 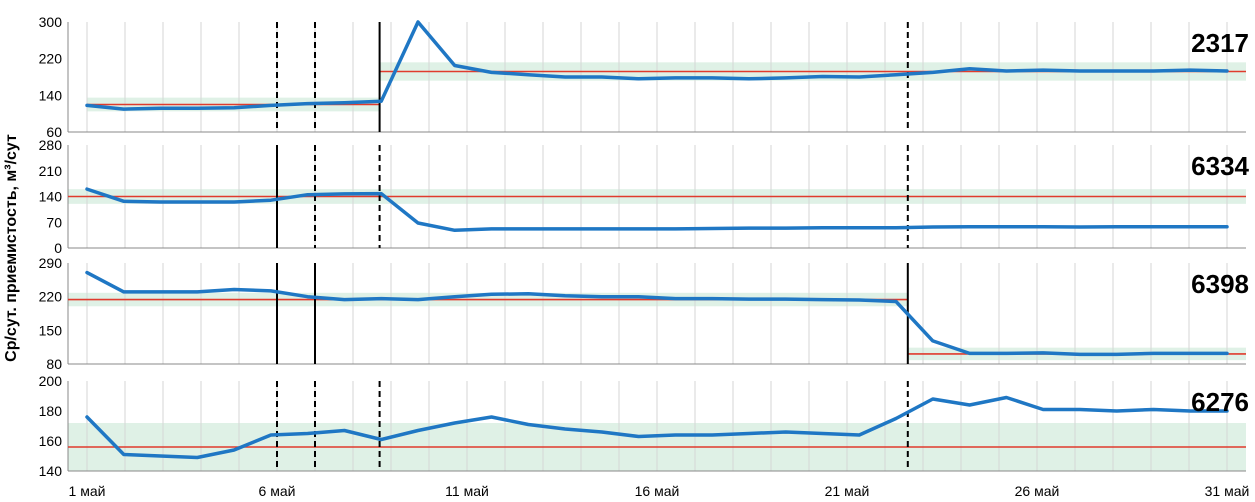 I want to click on x-tick-label-2: 11 май, so click(x=467, y=491).